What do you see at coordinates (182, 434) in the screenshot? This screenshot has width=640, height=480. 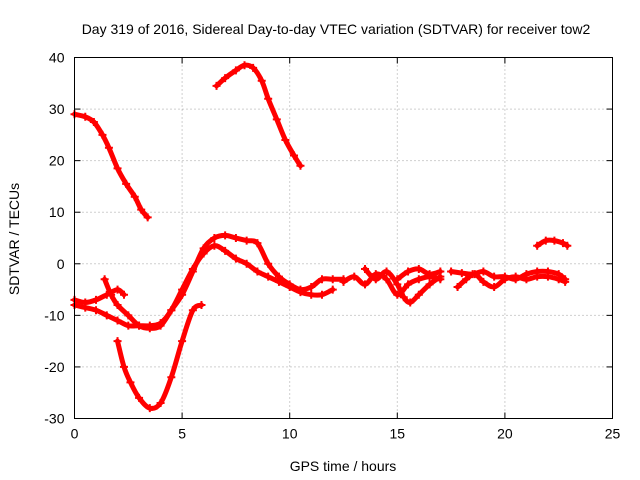 I see `x-tick-label: 5` at bounding box center [182, 434].